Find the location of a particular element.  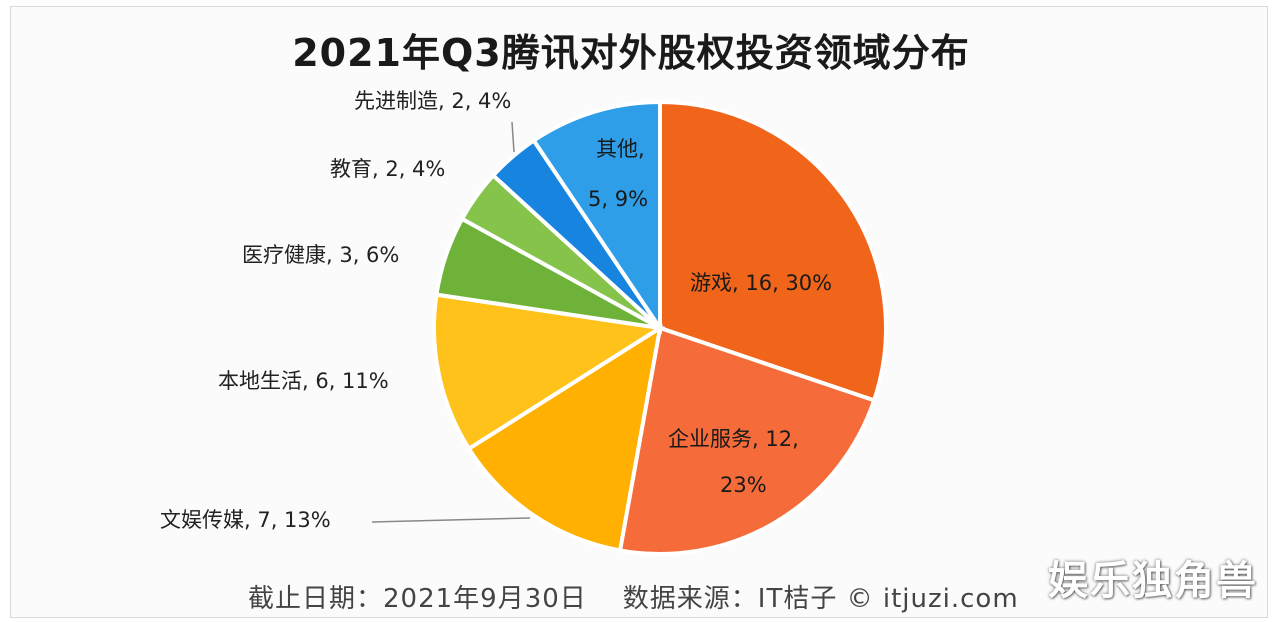

chart-footer: 截止日期：2021年9月30日 数据来源：IT桔子 © itjuzi.com is located at coordinates (633, 596).